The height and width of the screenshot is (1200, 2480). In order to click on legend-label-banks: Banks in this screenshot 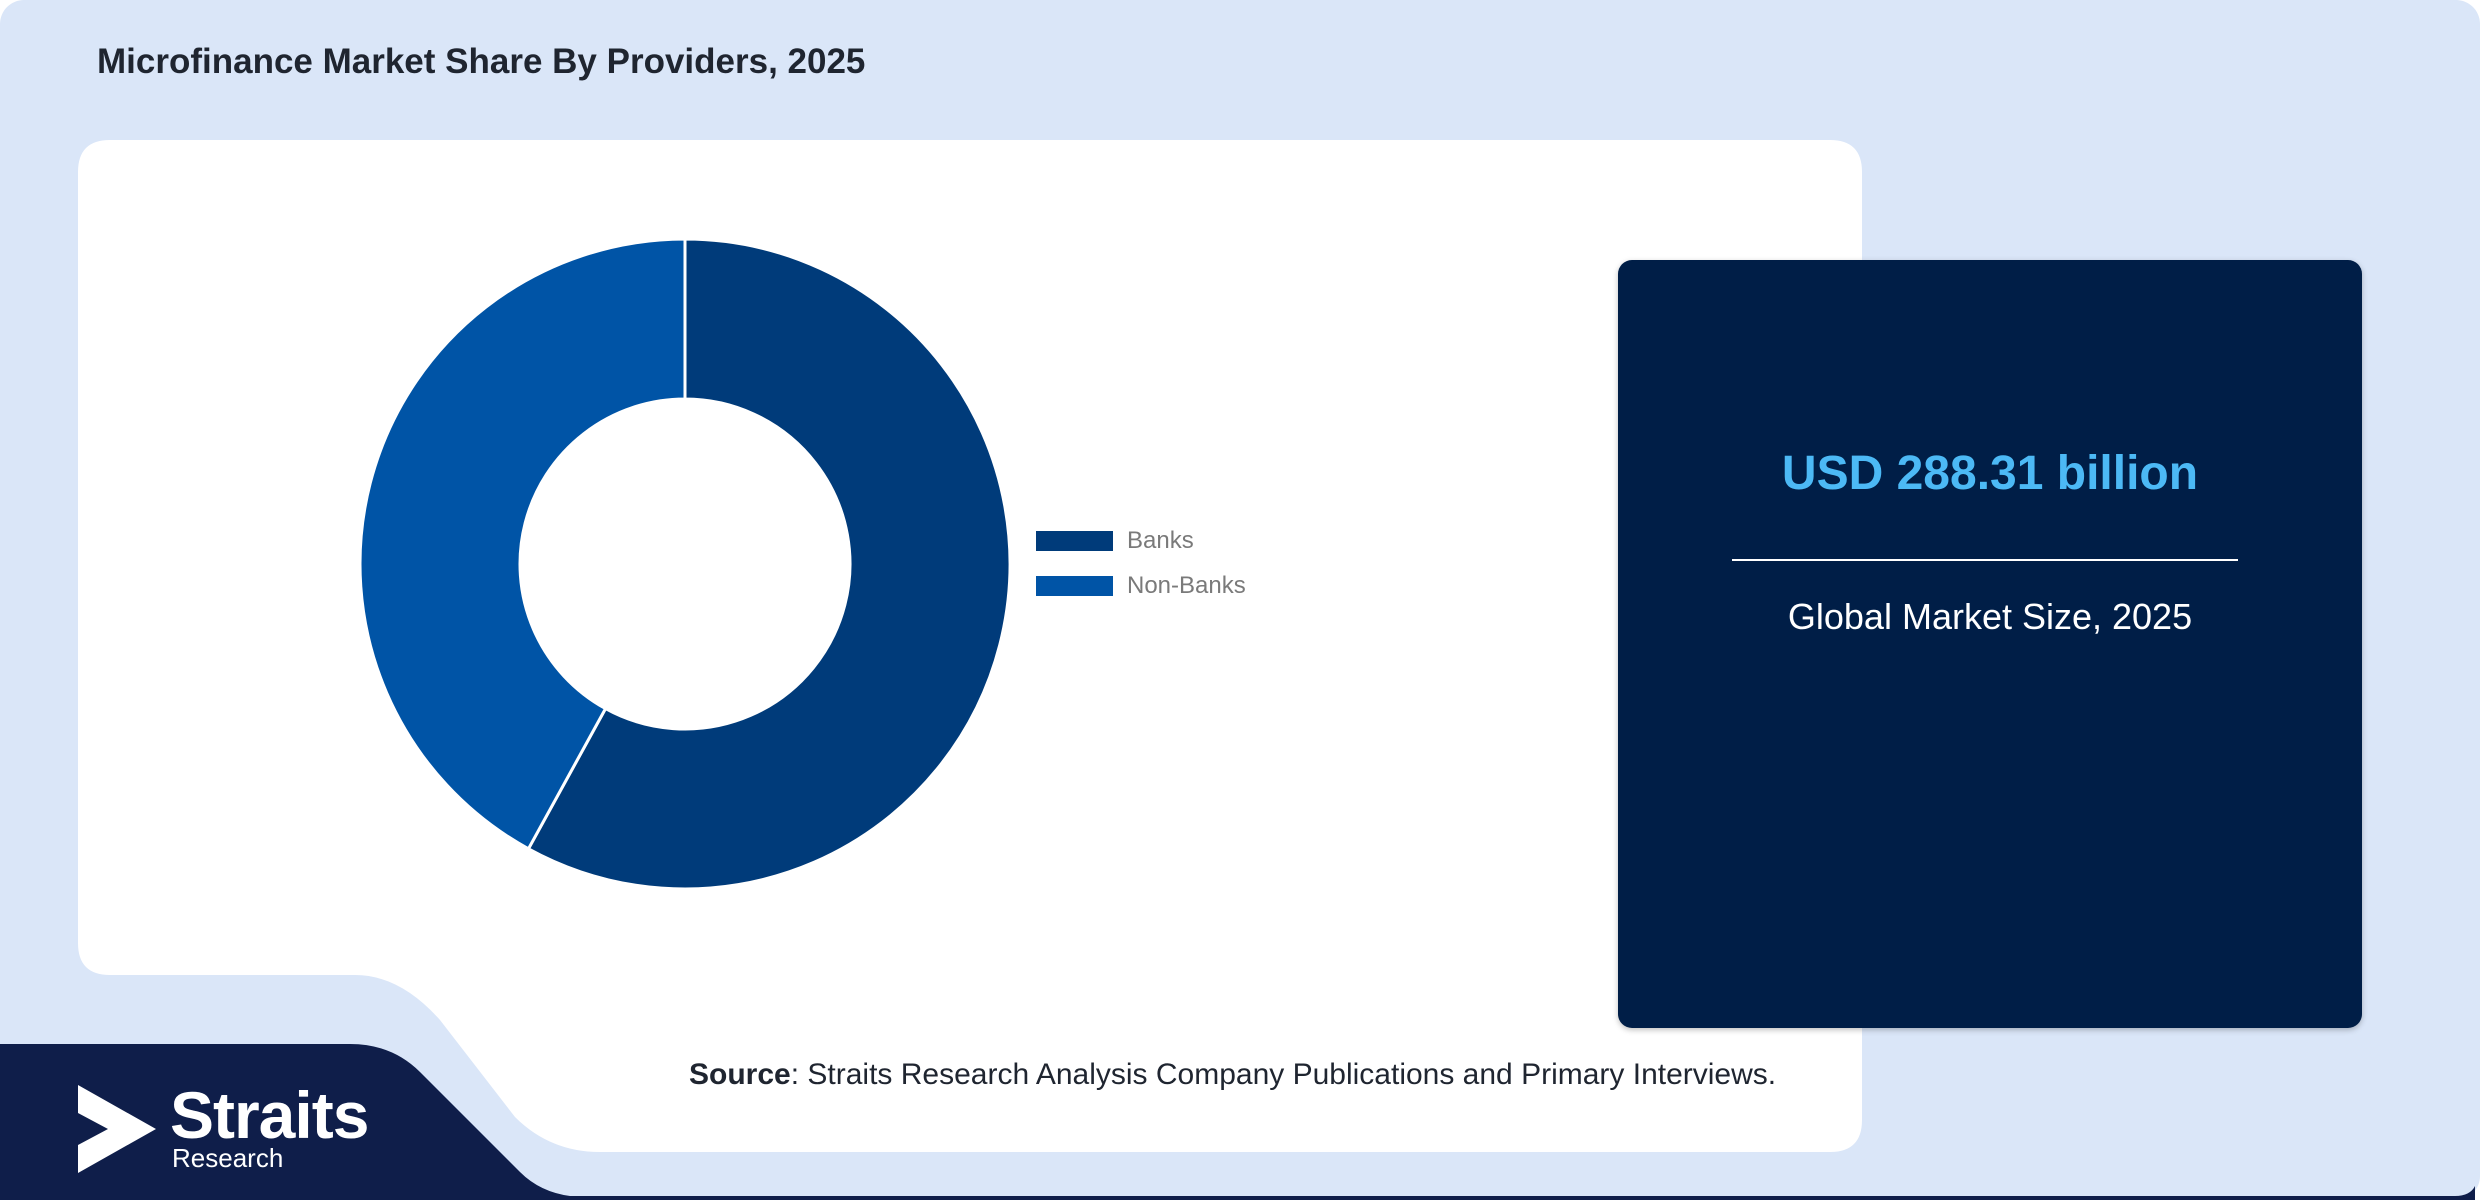, I will do `click(1160, 540)`.